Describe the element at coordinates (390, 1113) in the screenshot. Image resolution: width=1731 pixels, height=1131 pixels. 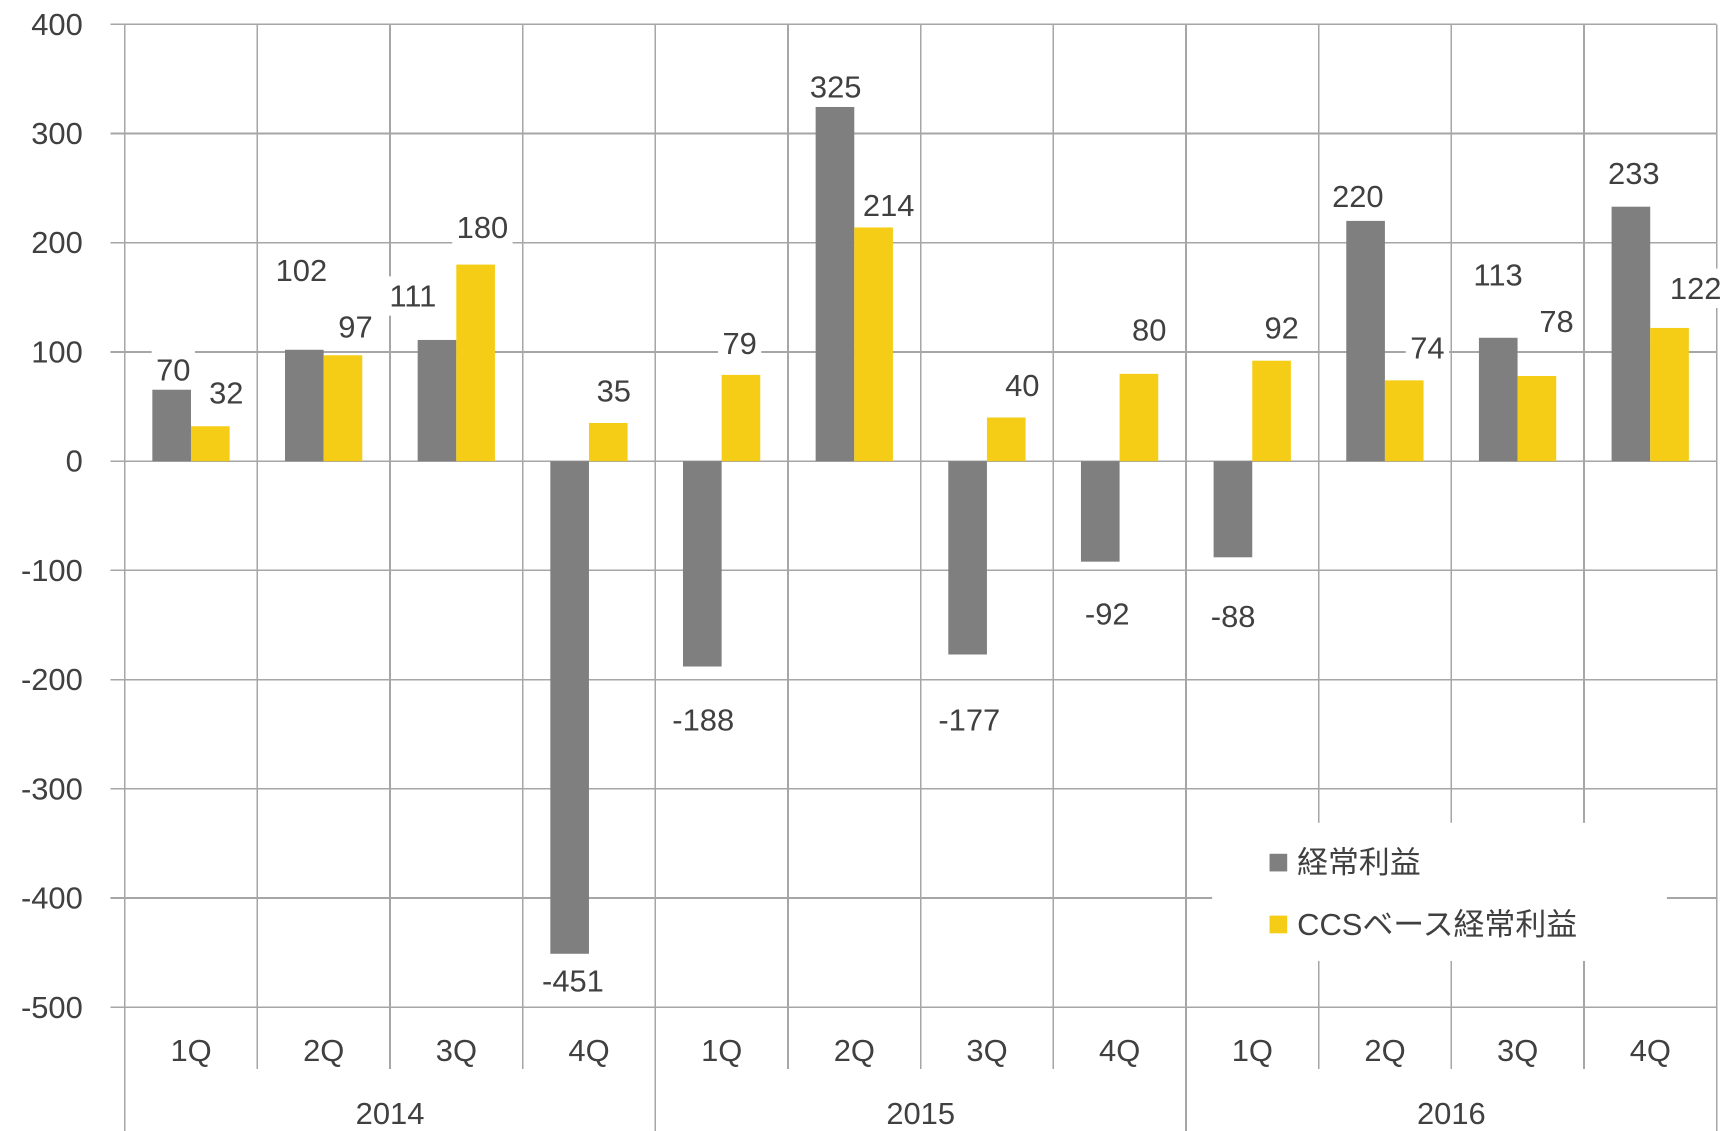
I see `x-tick-label-year: 2014` at that location.